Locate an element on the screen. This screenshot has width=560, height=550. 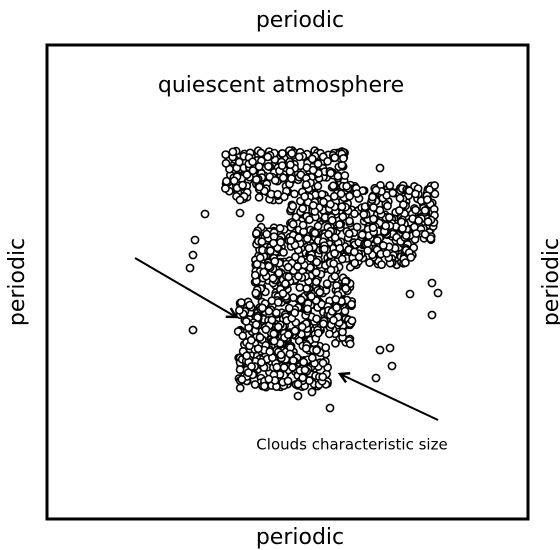
arrow is located at coordinates (185, 287).